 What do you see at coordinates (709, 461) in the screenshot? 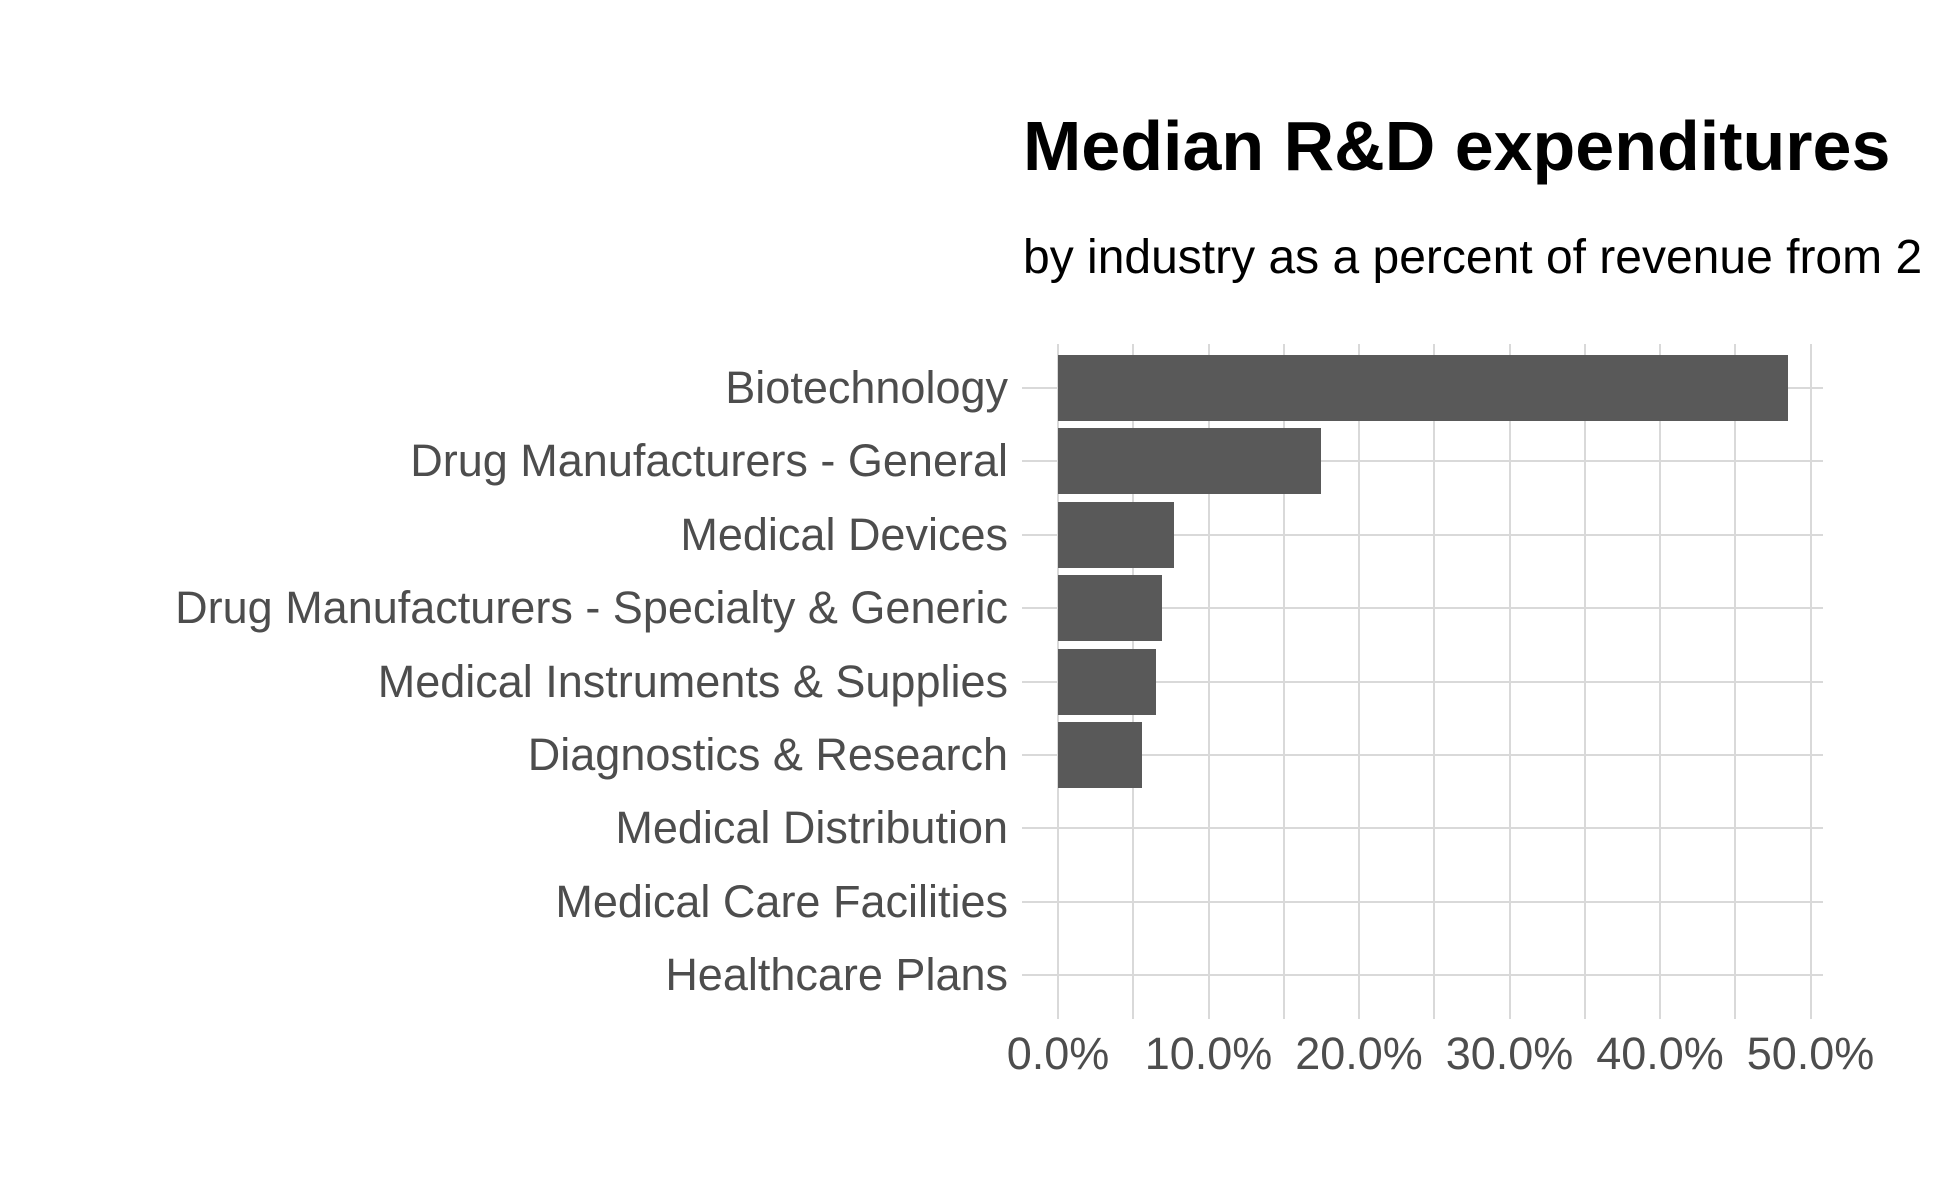
I see `y-axis-label: Drug Manufacturers - General` at bounding box center [709, 461].